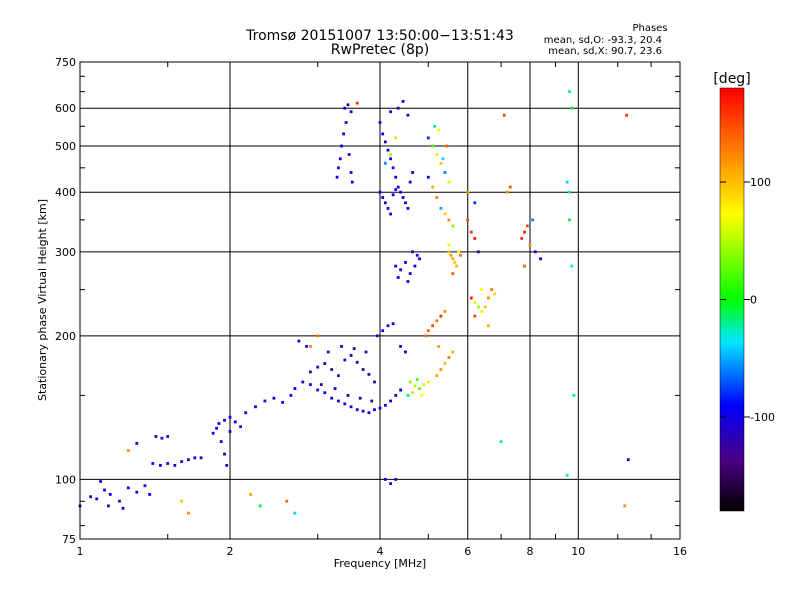  What do you see at coordinates (80, 551) in the screenshot?
I see `x-tick-label: 1` at bounding box center [80, 551].